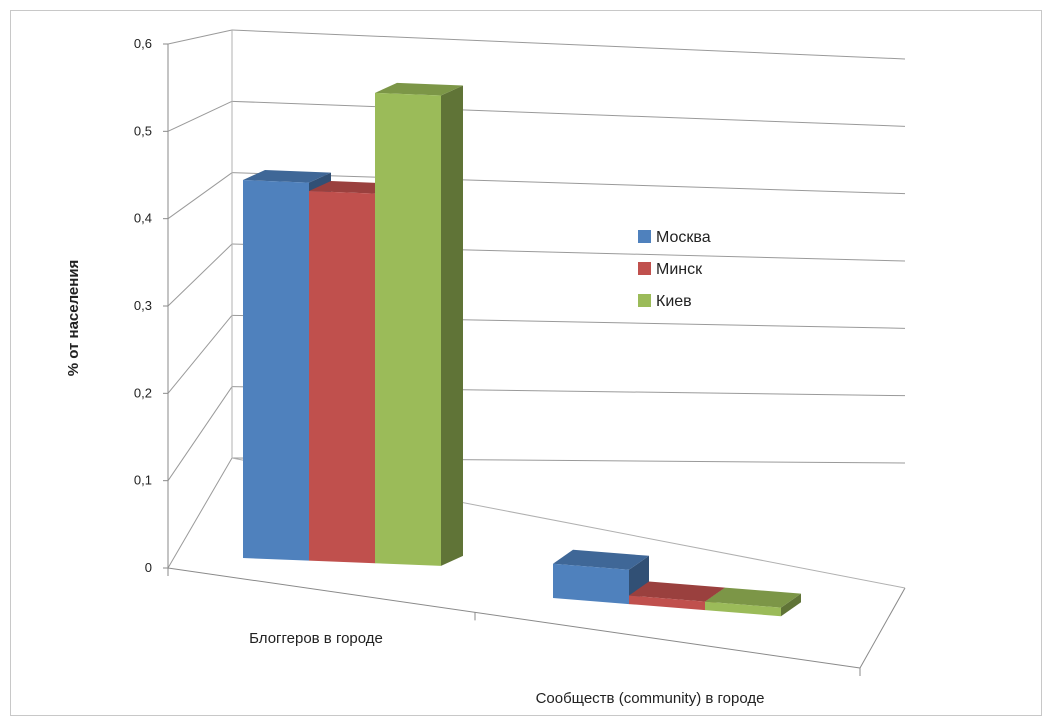 The width and height of the screenshot is (1053, 726). Describe the element at coordinates (143, 130) in the screenshot. I see `y-tick-label: 0,5` at that location.